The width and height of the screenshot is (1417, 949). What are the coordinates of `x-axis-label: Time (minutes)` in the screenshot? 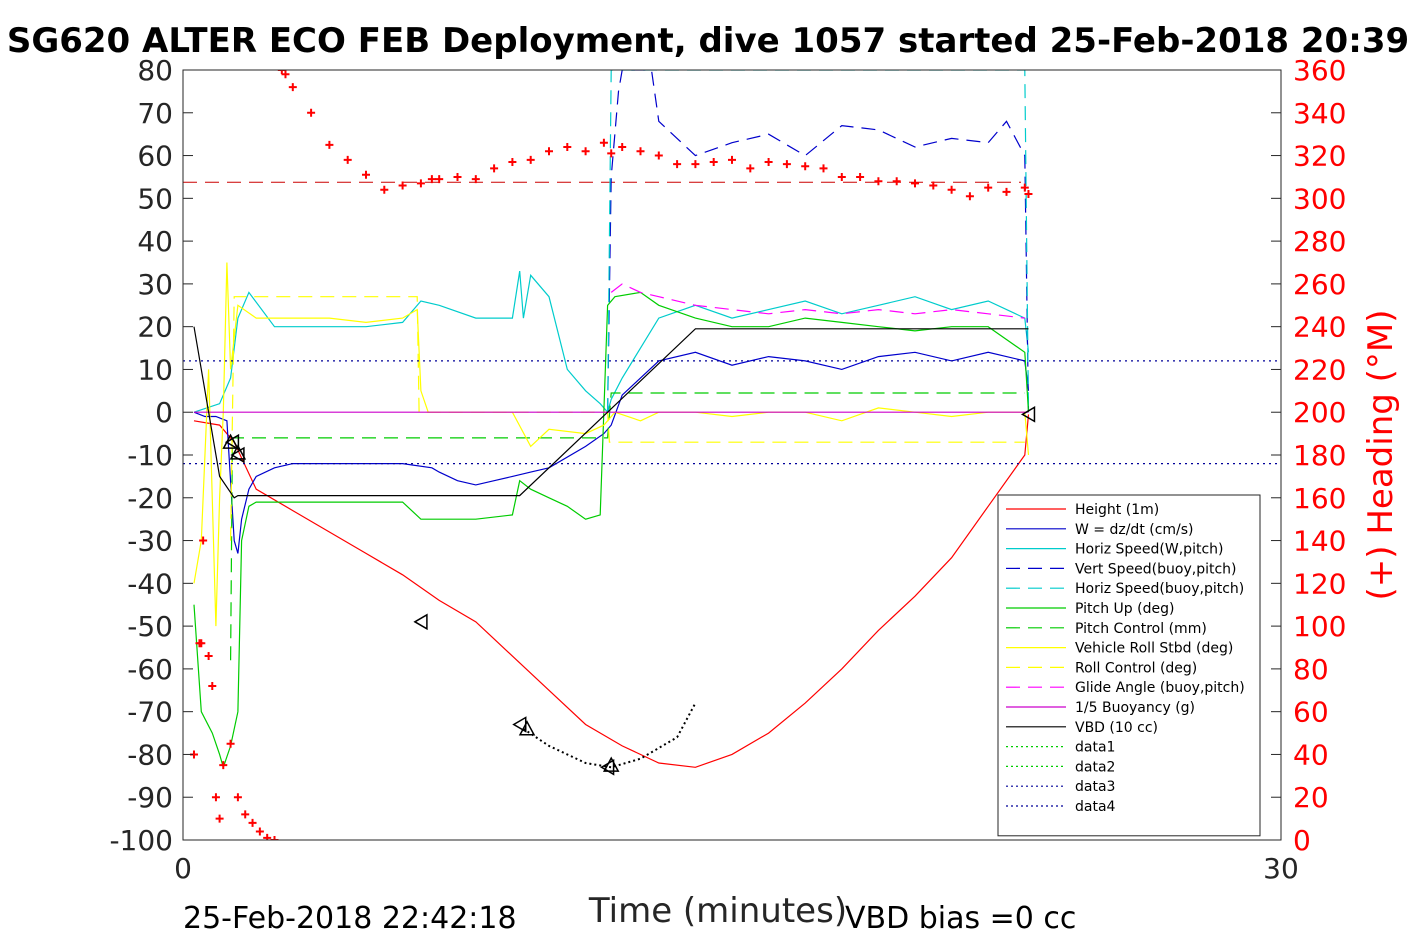 It's located at (717, 911).